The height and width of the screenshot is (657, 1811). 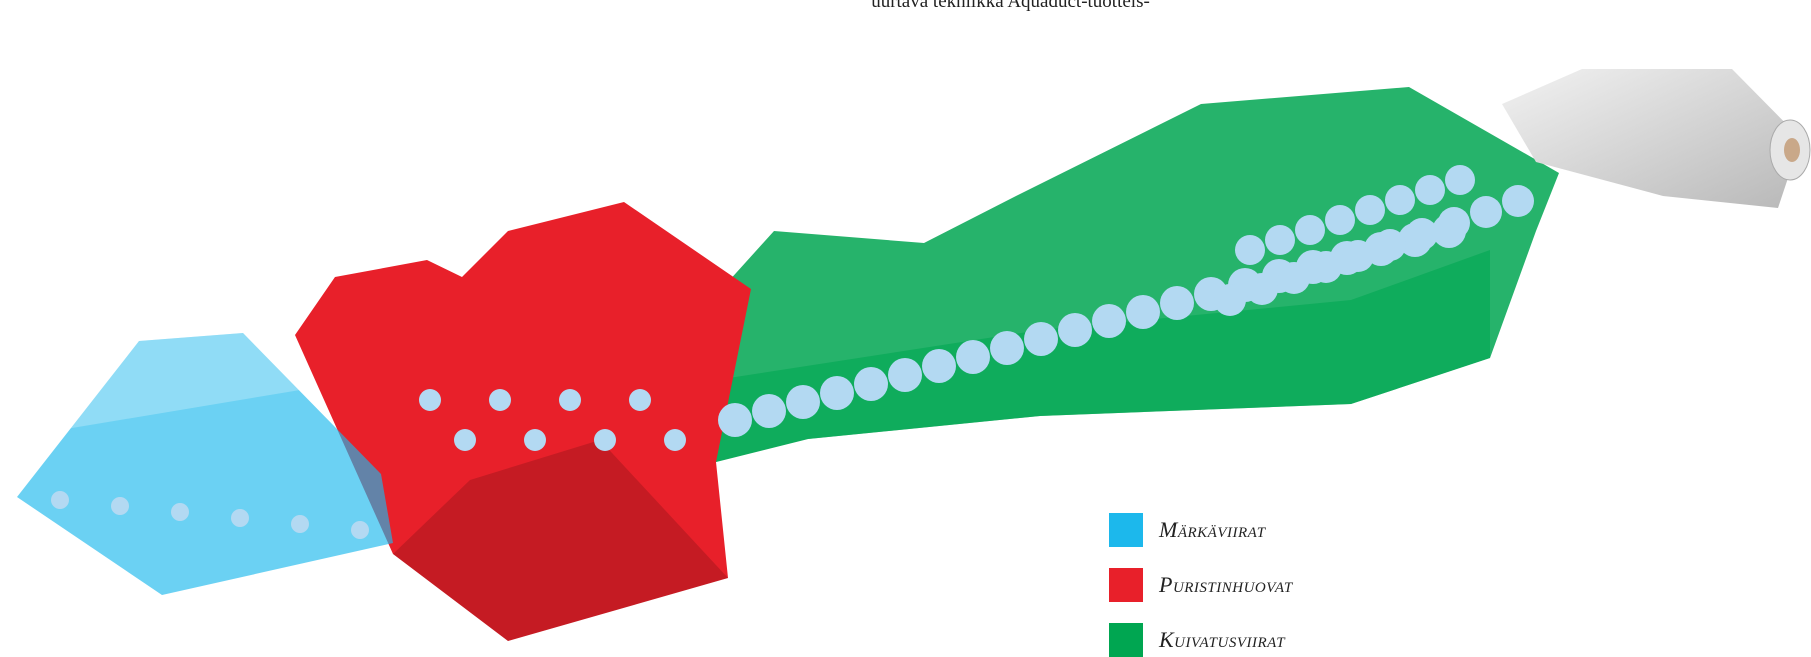 I want to click on drying-section-shade, so click(x=1103, y=356).